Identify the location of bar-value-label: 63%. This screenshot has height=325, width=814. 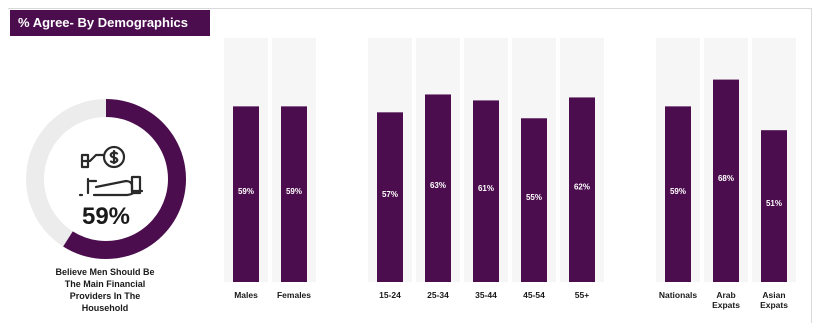
(438, 185).